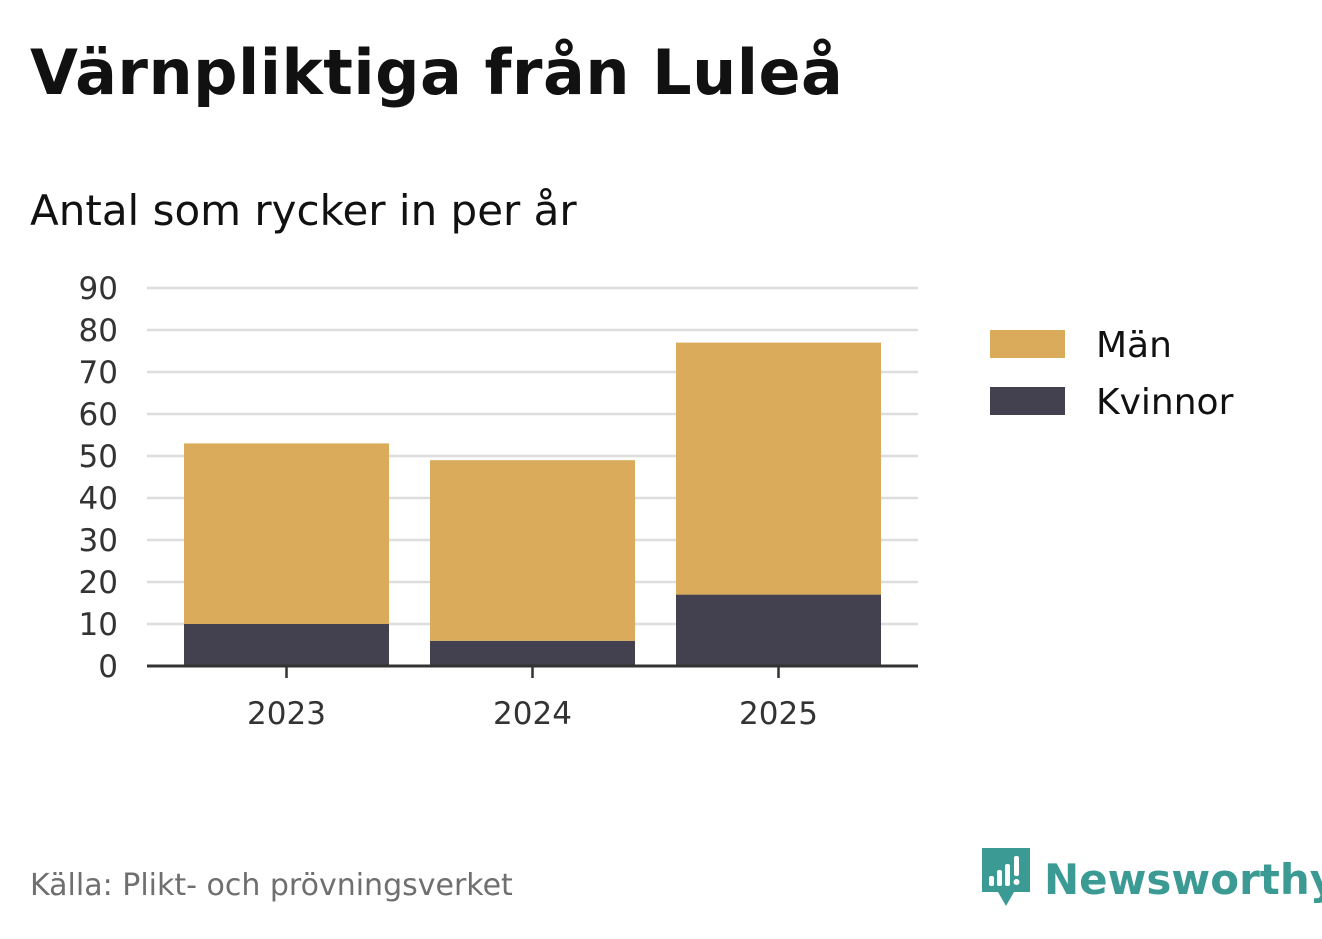  I want to click on legend-label-män: Män, so click(1134, 345).